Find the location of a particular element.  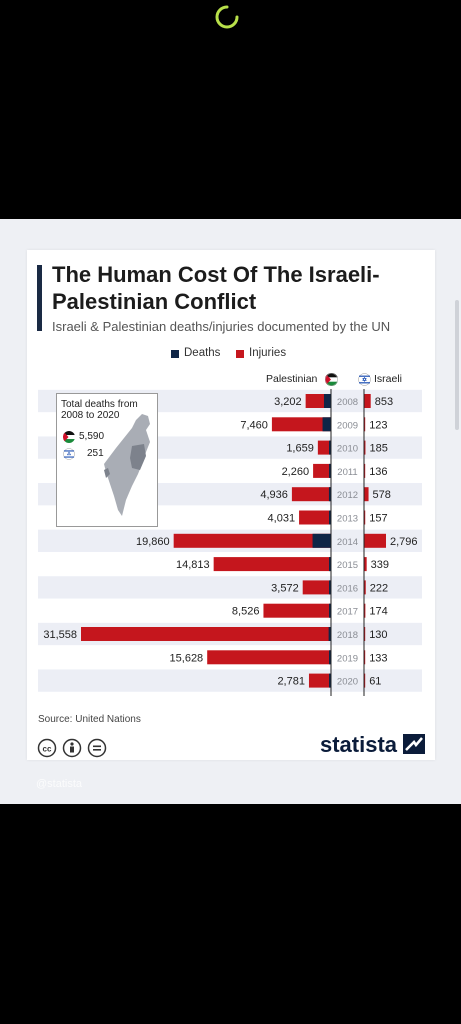

year-tick-label: 2010 is located at coordinates (347, 449).